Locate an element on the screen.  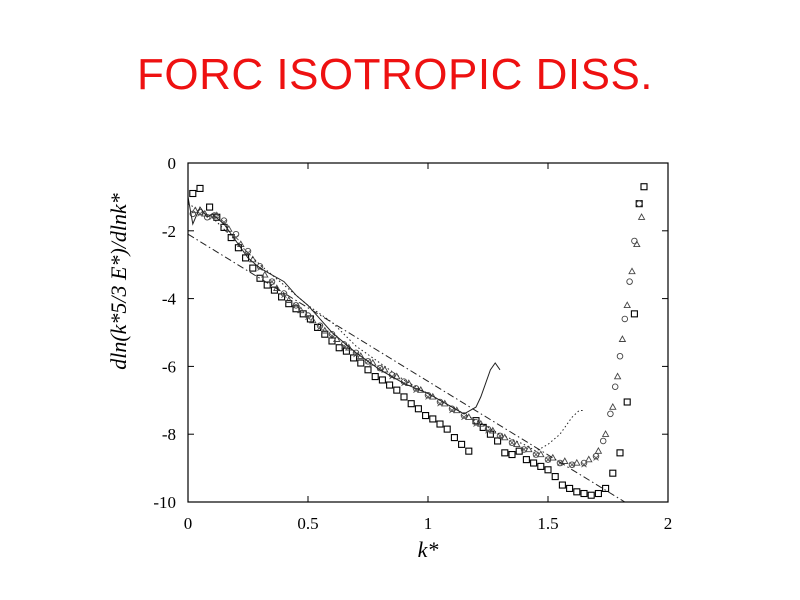
x-tick-label: 2 is located at coordinates (668, 523).